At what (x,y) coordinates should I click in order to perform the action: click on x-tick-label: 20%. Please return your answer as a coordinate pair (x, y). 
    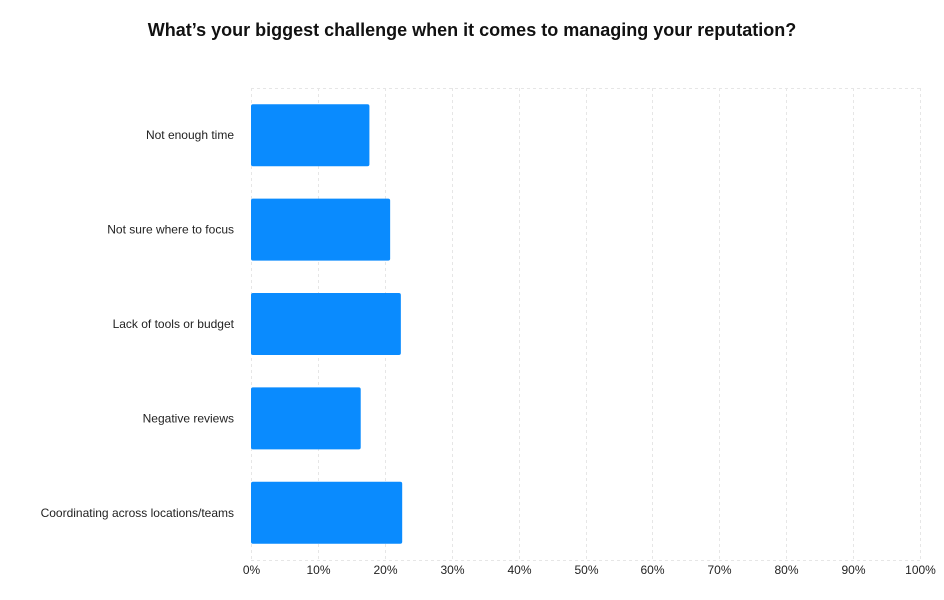
    Looking at the image, I should click on (385, 570).